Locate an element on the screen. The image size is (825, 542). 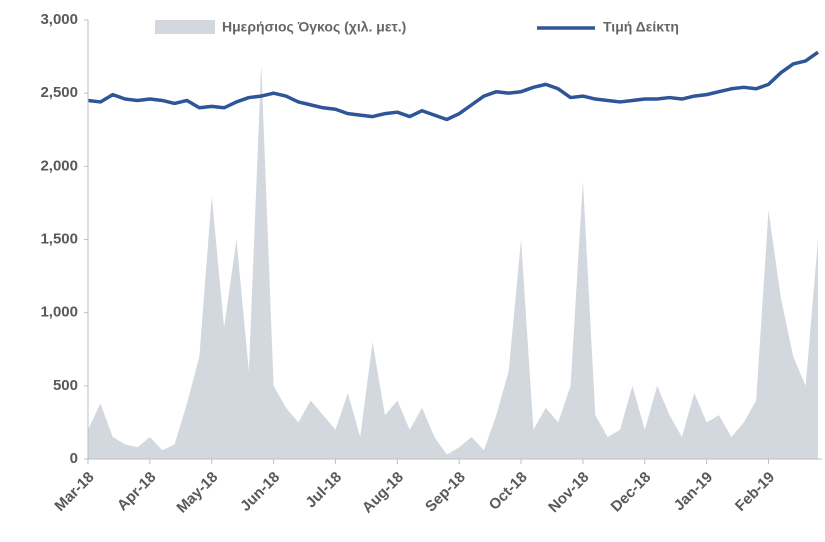
y-tick-label: 2,500 is located at coordinates (59, 92).